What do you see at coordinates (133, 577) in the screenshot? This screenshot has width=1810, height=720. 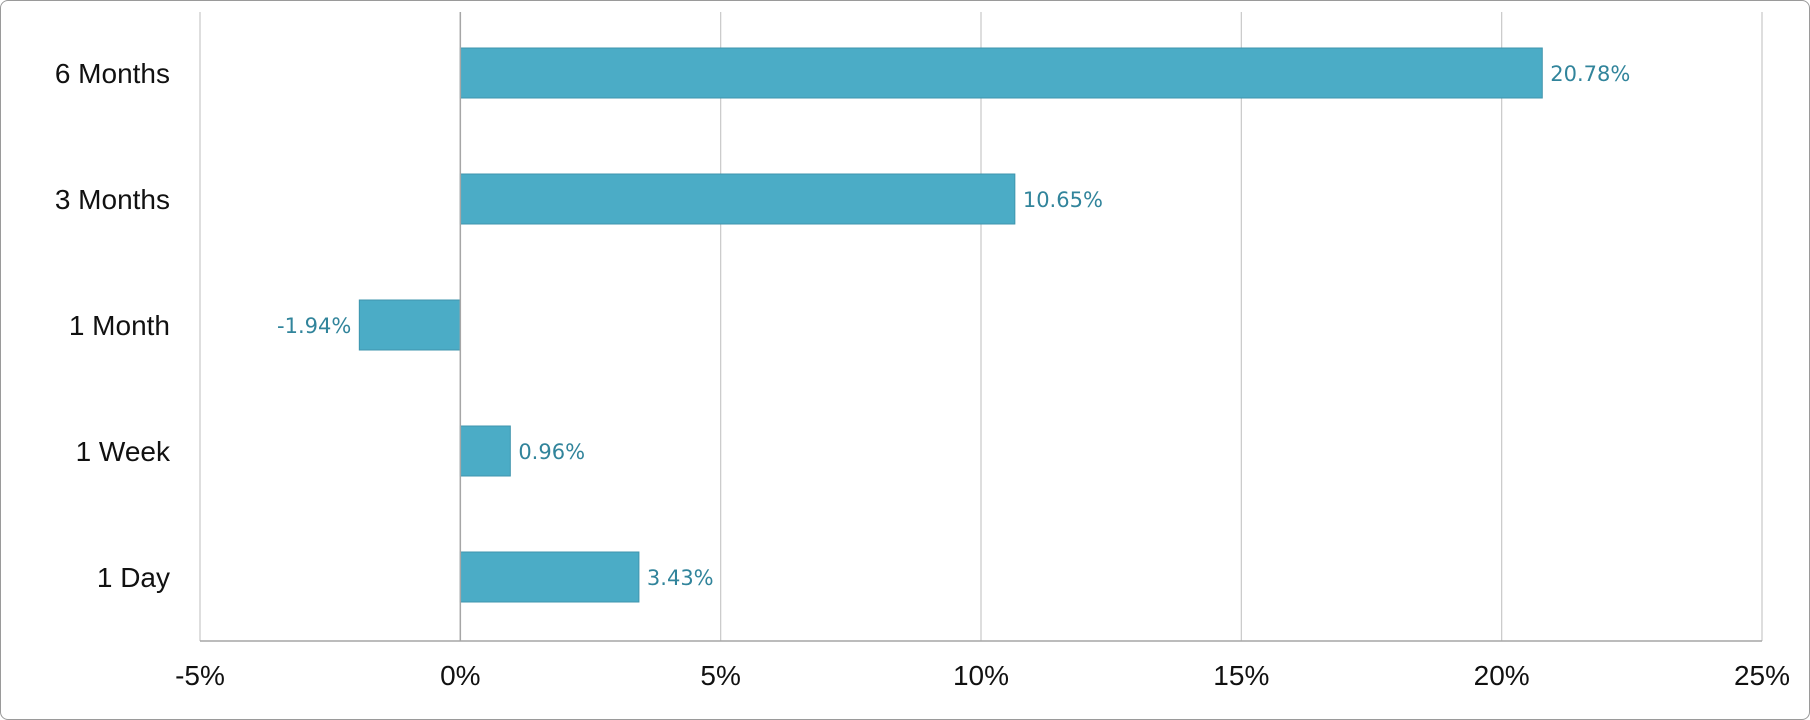 I see `category-label: 1 Day` at bounding box center [133, 577].